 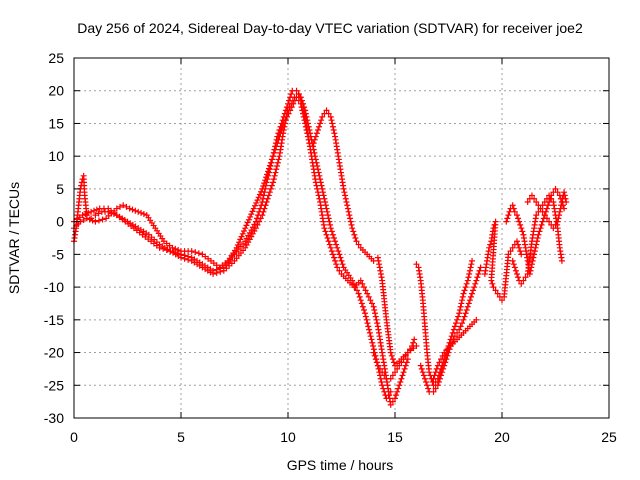 What do you see at coordinates (288, 437) in the screenshot?
I see `x-tick-label: 10` at bounding box center [288, 437].